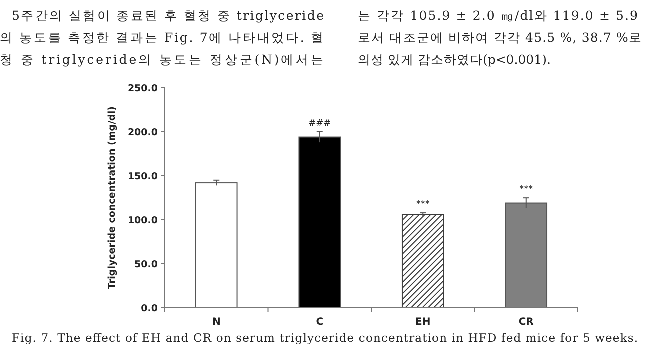 Image resolution: width=646 pixels, height=344 pixels. What do you see at coordinates (143, 132) in the screenshot?
I see `y-tick-label: 200.0` at bounding box center [143, 132].